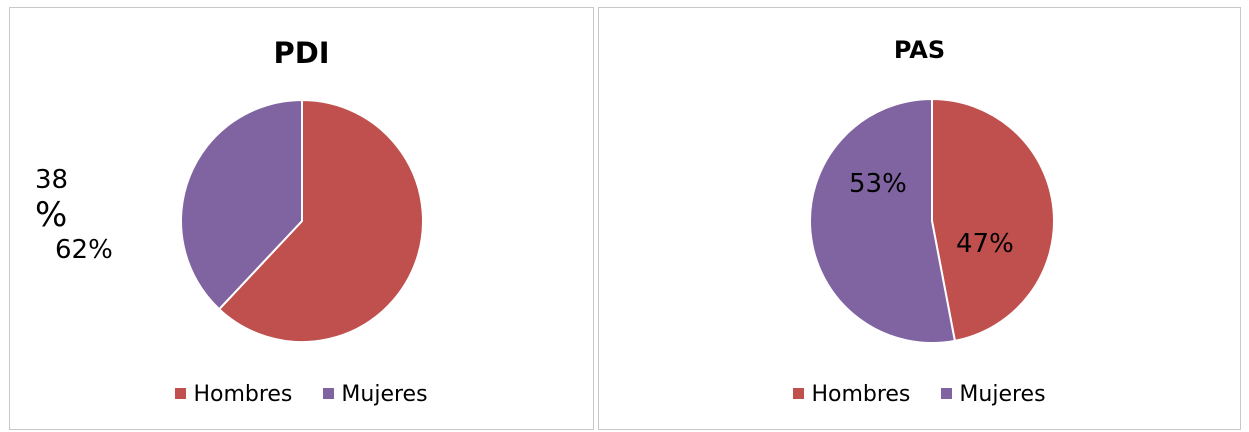 This screenshot has height=432, width=1249. What do you see at coordinates (919, 50) in the screenshot?
I see `chart-title: PAS` at bounding box center [919, 50].